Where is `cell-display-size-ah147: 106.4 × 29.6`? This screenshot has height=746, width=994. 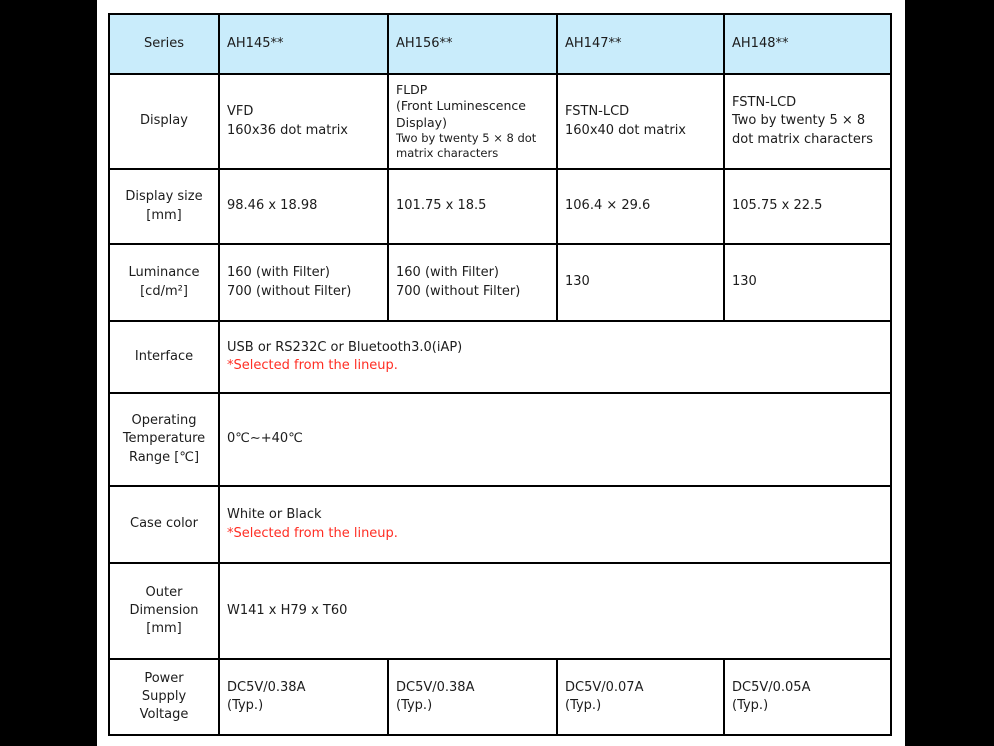 cell-display-size-ah147: 106.4 × 29.6 is located at coordinates (640, 206).